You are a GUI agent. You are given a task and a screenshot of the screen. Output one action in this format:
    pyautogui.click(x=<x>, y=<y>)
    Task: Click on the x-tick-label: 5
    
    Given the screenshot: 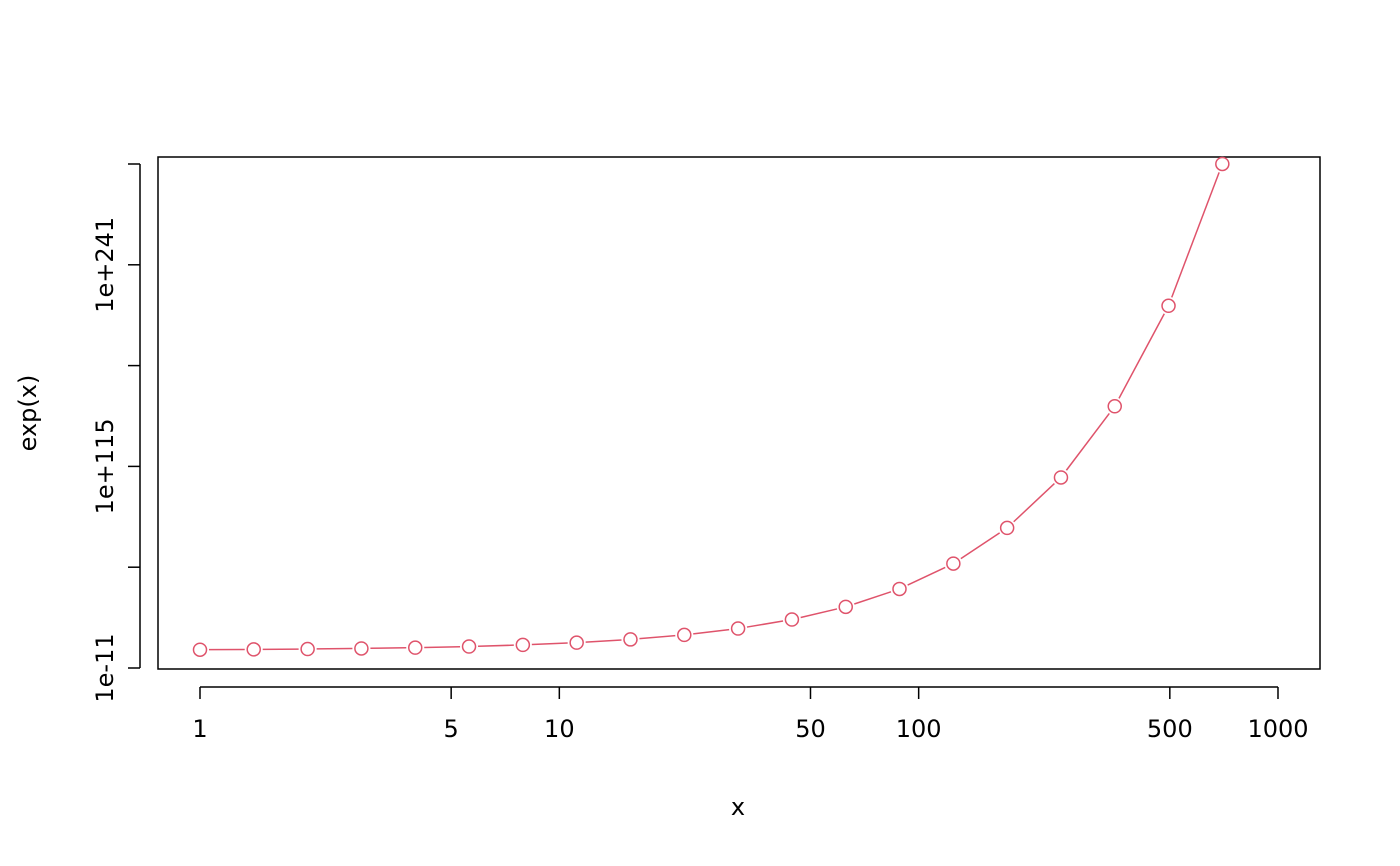 What is the action you would take?
    pyautogui.click(x=451, y=729)
    